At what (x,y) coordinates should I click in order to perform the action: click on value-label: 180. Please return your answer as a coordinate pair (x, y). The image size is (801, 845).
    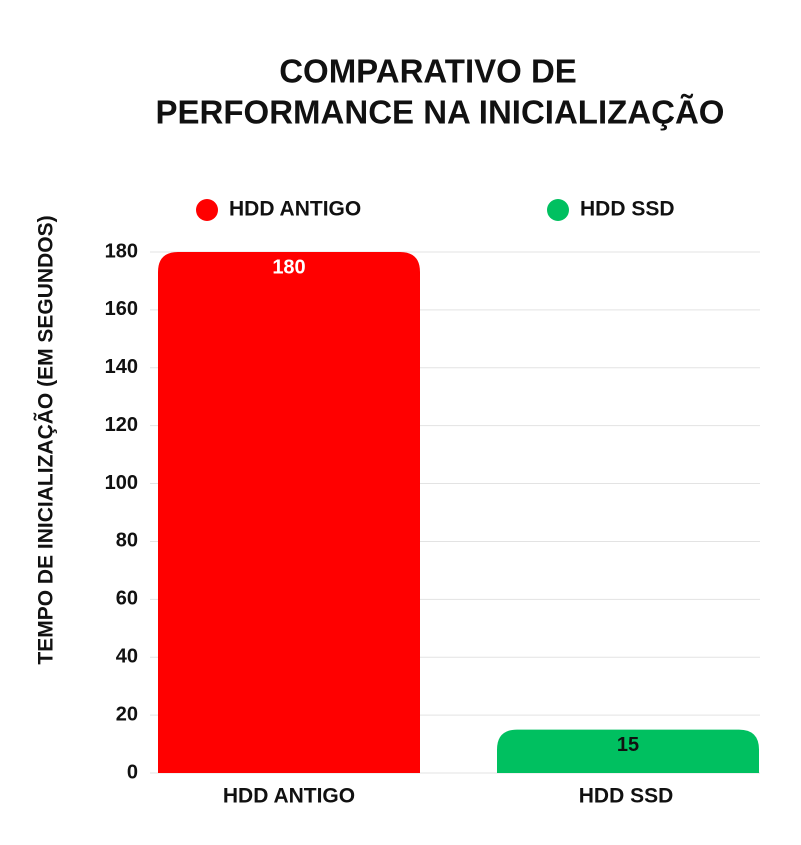
    Looking at the image, I should click on (288, 267).